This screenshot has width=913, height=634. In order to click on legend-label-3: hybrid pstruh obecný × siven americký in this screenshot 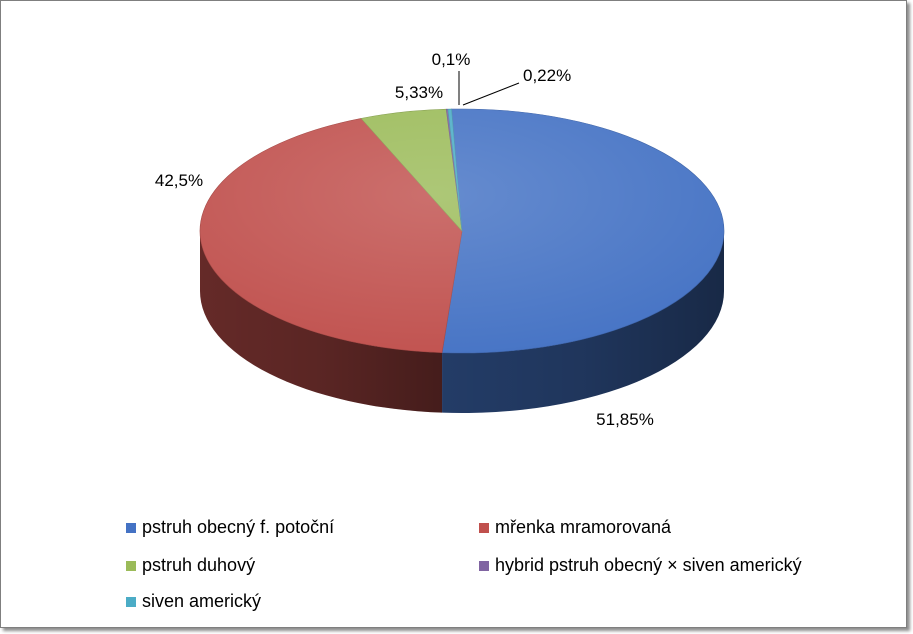, I will do `click(648, 565)`.